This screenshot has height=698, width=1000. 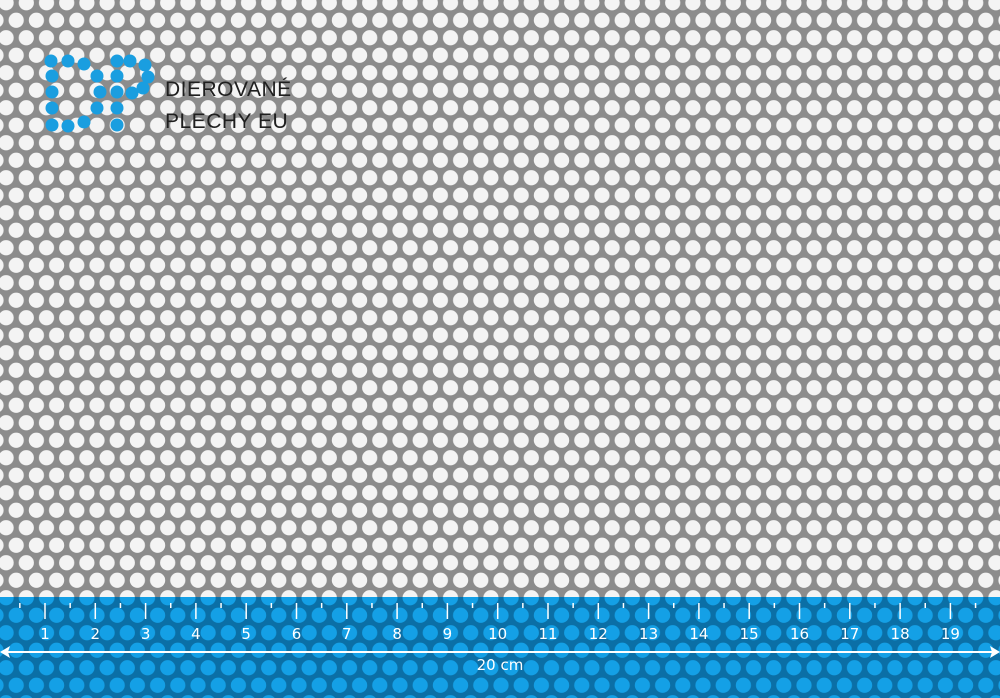 What do you see at coordinates (5, 652) in the screenshot?
I see `arrow-left-icon` at bounding box center [5, 652].